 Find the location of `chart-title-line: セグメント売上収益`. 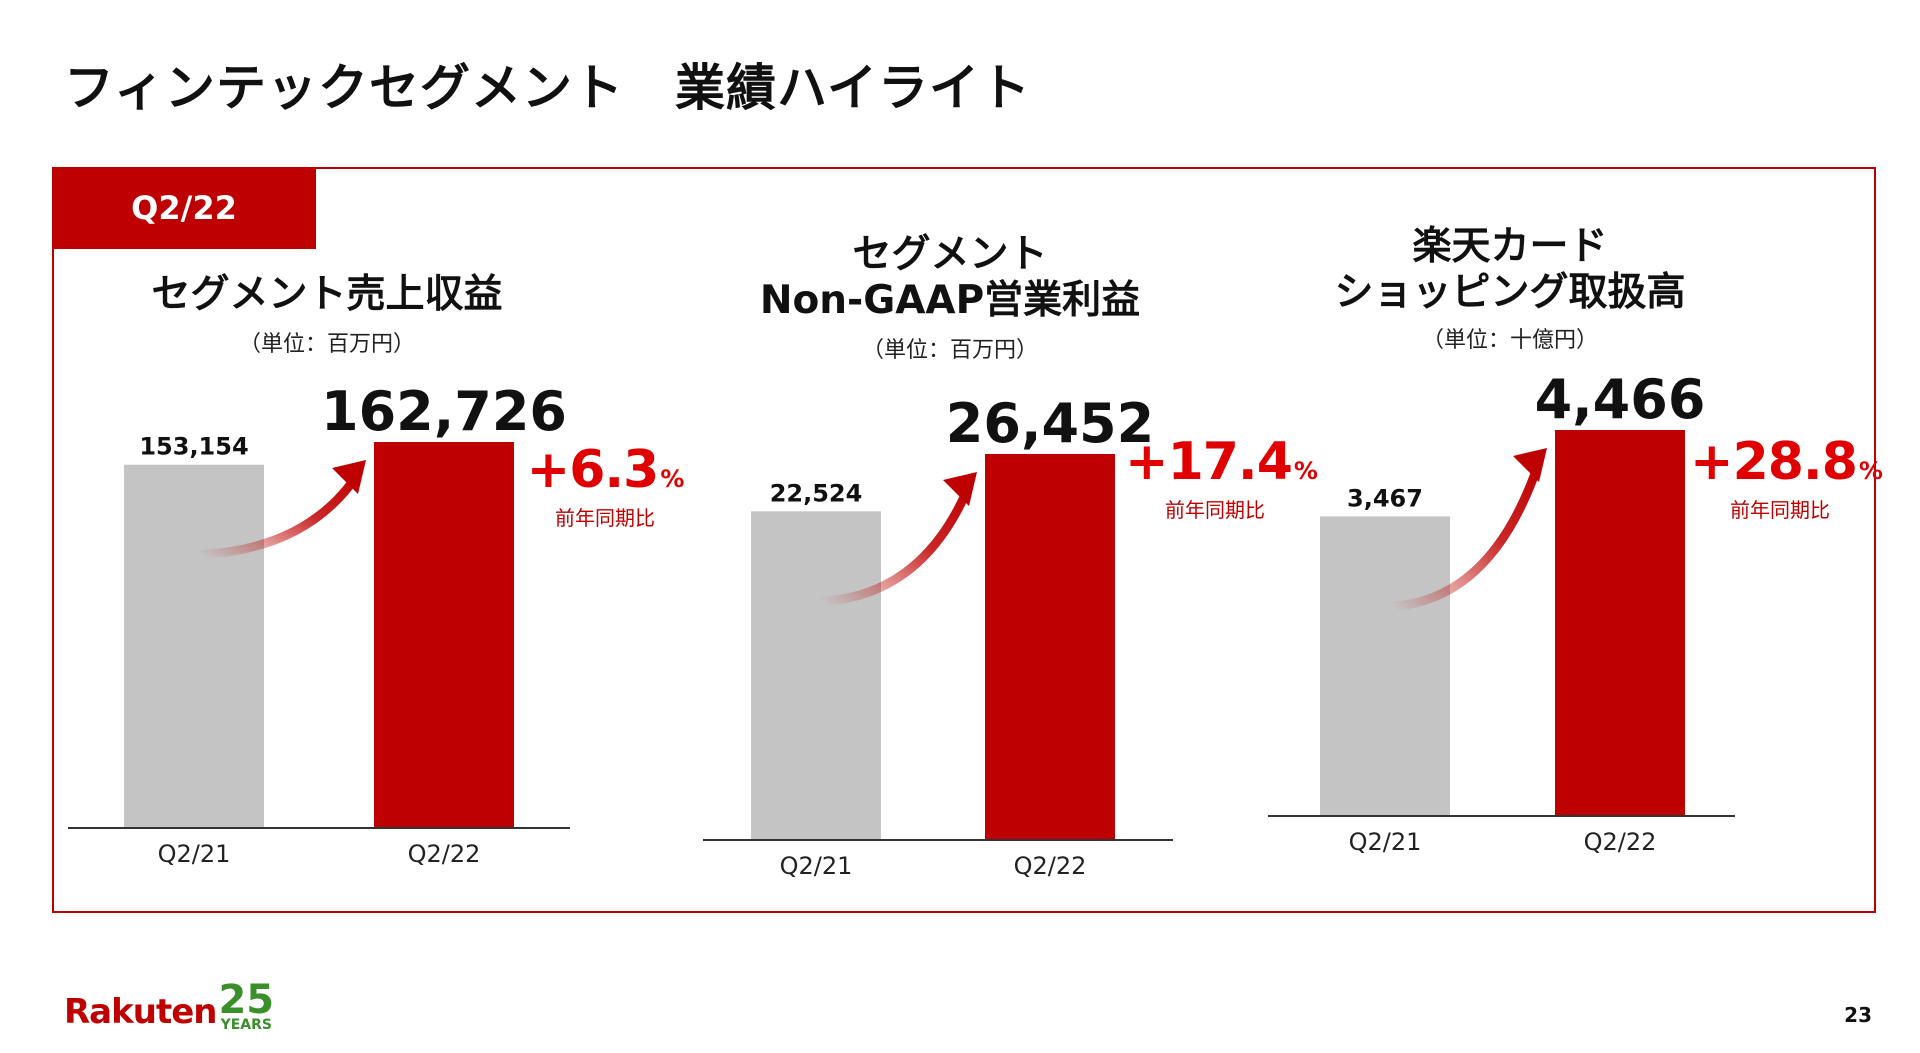

chart-title-line: セグメント売上収益 is located at coordinates (327, 294).